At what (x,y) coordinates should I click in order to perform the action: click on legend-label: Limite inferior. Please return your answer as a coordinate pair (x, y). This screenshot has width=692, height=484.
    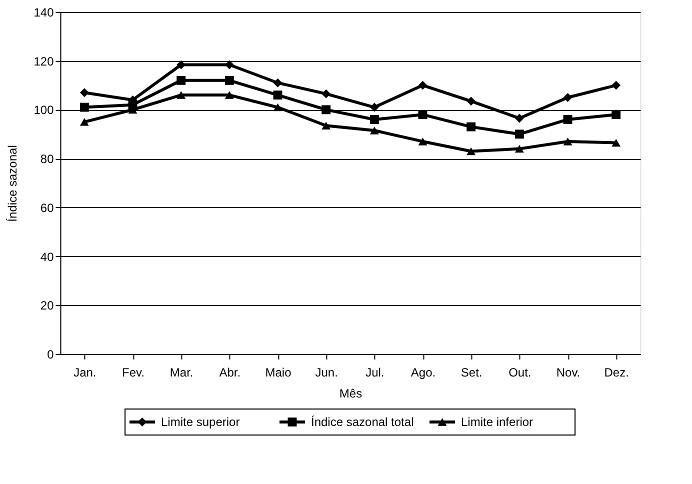
    Looking at the image, I should click on (497, 422).